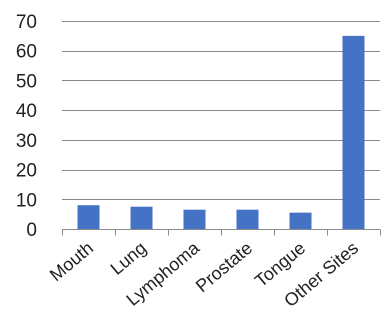 This screenshot has width=390, height=331. I want to click on y-axis-ticks: 0 10 20 30 40 50 60 70, so click(26, 126).